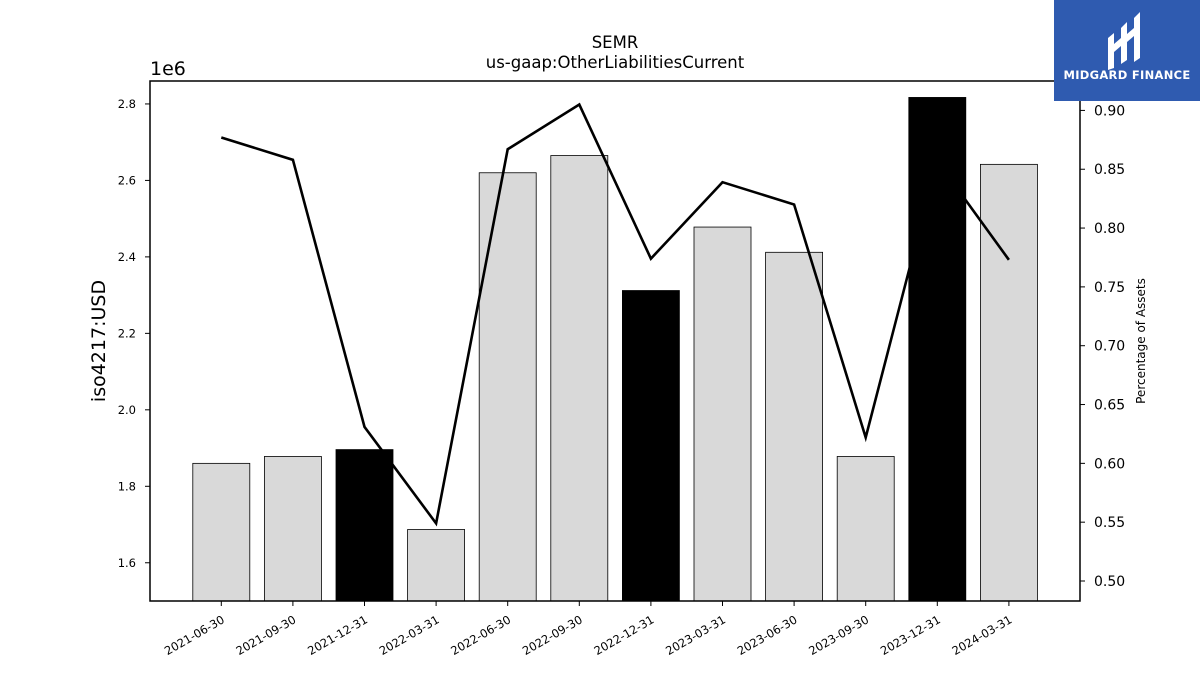  What do you see at coordinates (1109, 288) in the screenshot?
I see `y2-tick-label: 0.75` at bounding box center [1109, 288].